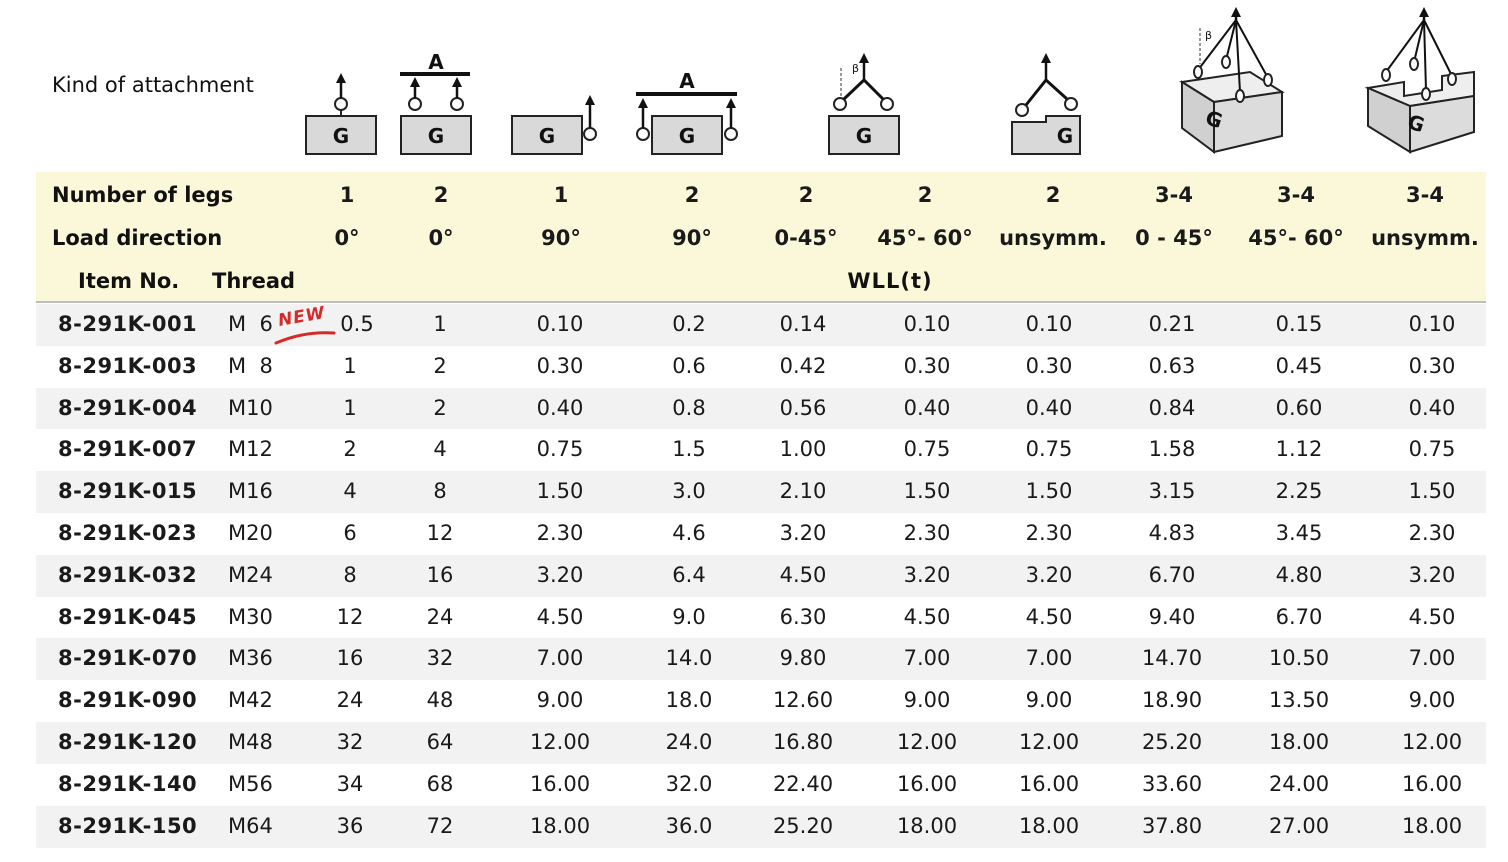  Describe the element at coordinates (689, 574) in the screenshot. I see `wll-value: 6.4` at that location.